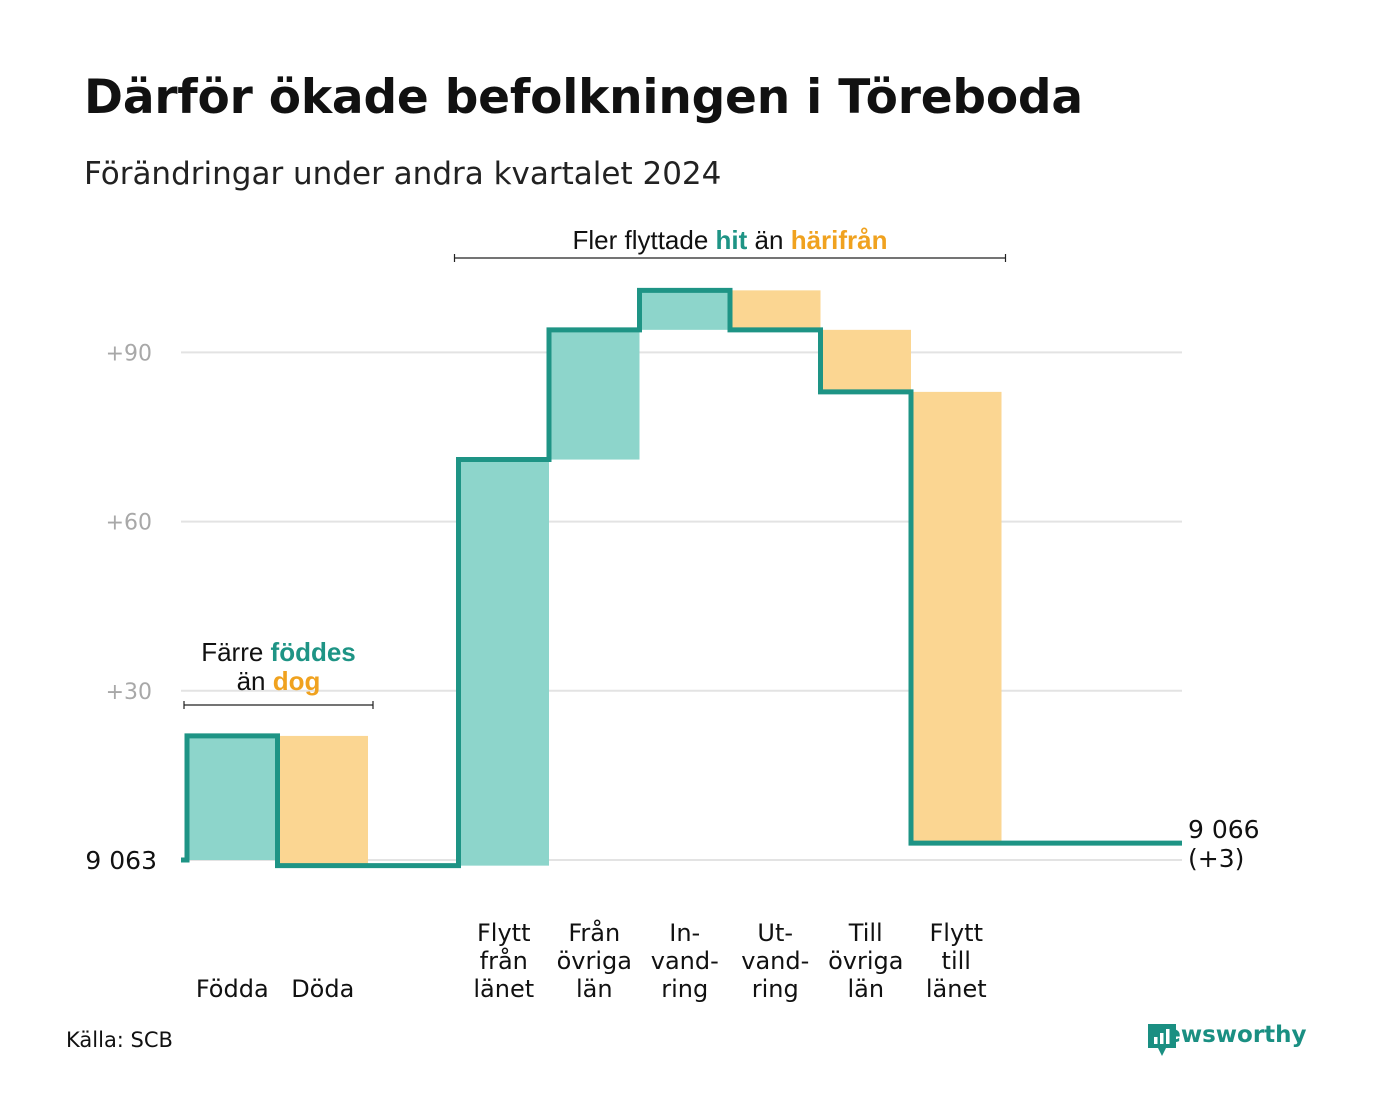 The height and width of the screenshot is (1120, 1400). I want to click on brand: Newsworthy, so click(1226, 1039).